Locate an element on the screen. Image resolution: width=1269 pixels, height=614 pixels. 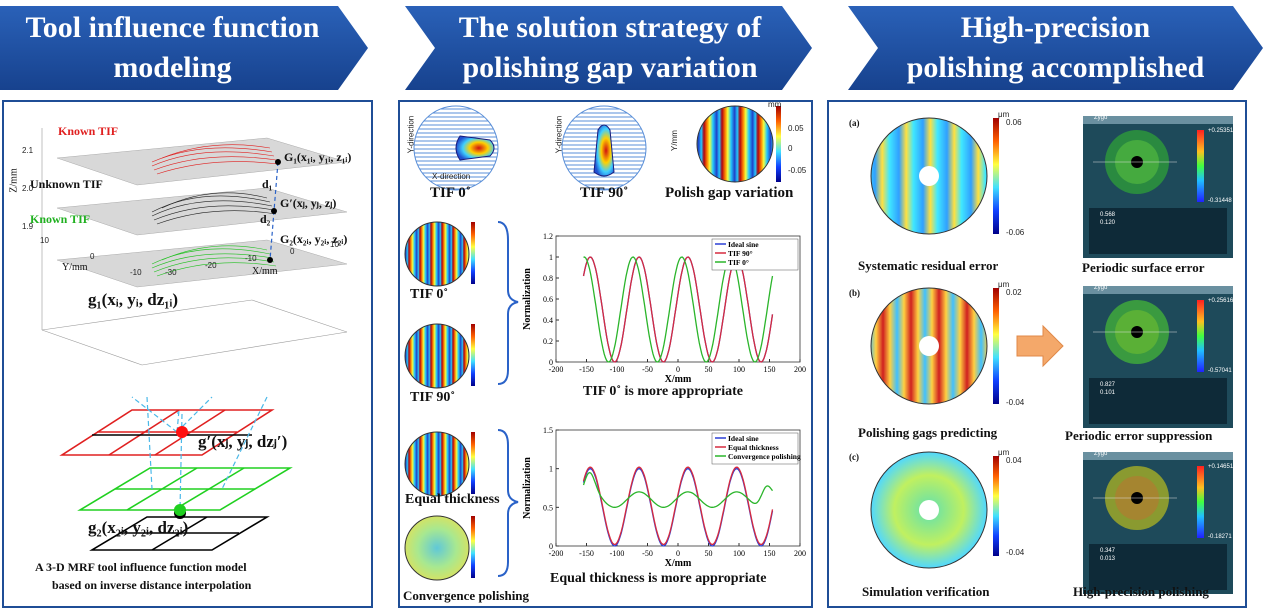
map-b-label: (b) is located at coordinates (854, 293).